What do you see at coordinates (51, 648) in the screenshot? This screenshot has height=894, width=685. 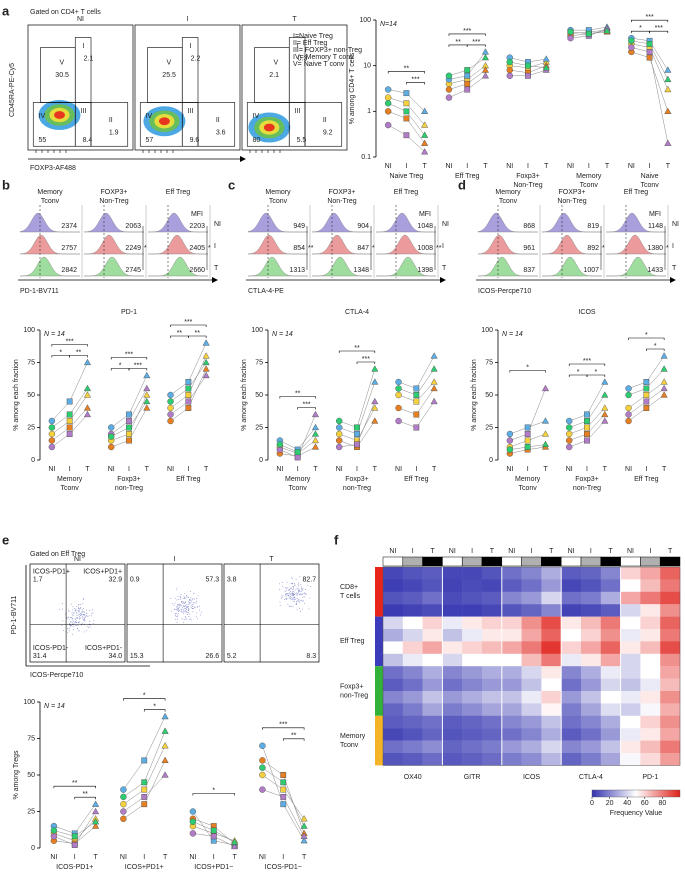 I see `quadrant-label: ICOS-PD1-` at bounding box center [51, 648].